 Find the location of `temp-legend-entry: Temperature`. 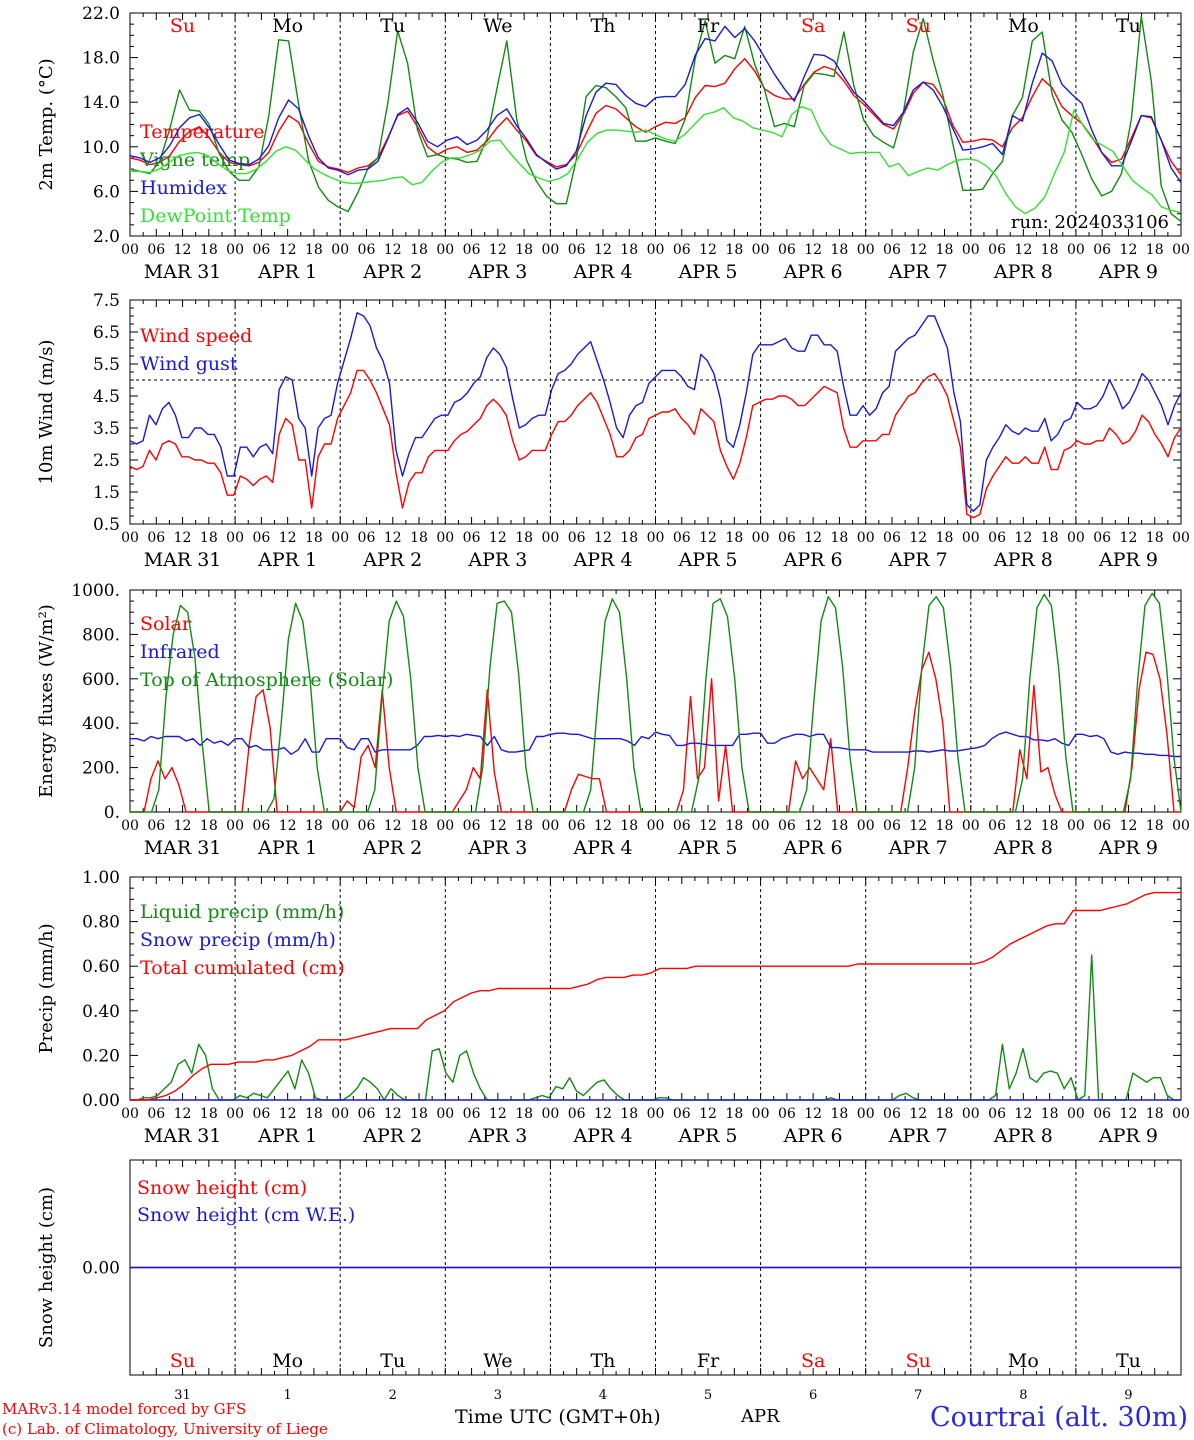

temp-legend-entry: Temperature is located at coordinates (202, 132).